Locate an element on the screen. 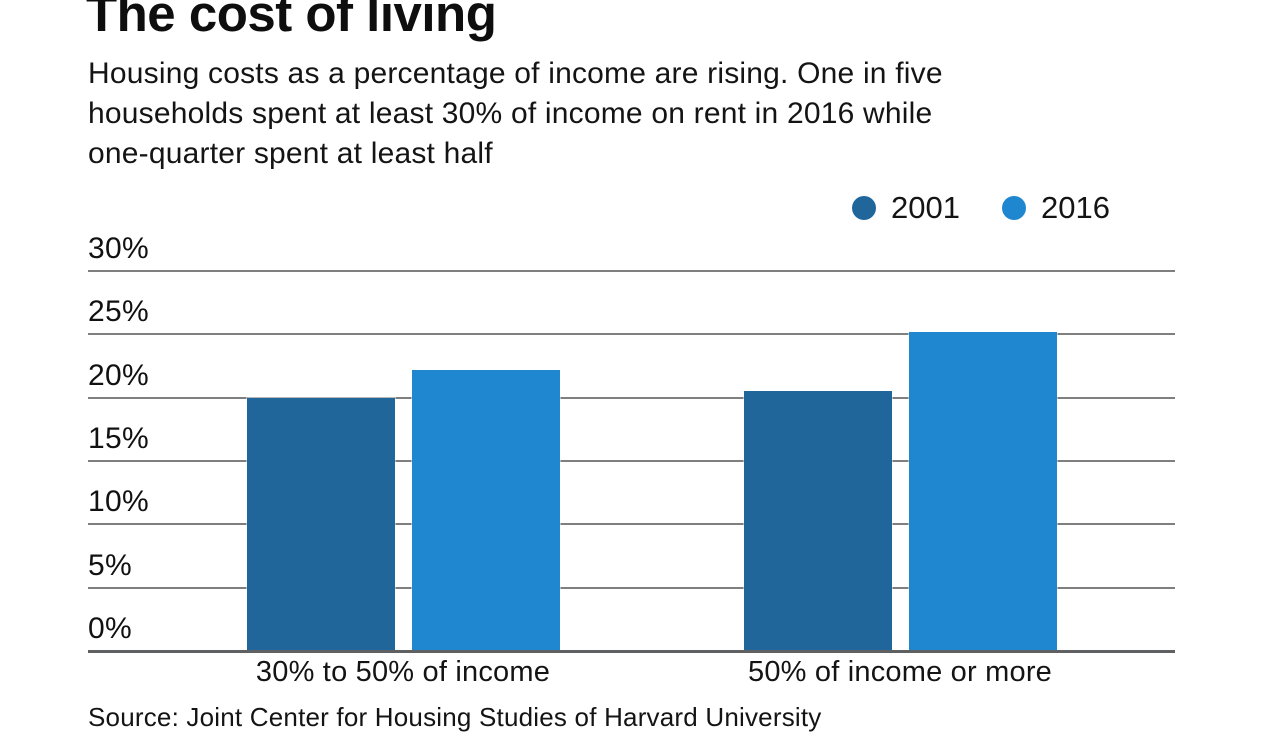  chart-legend: 2001 2016 is located at coordinates (981, 208).